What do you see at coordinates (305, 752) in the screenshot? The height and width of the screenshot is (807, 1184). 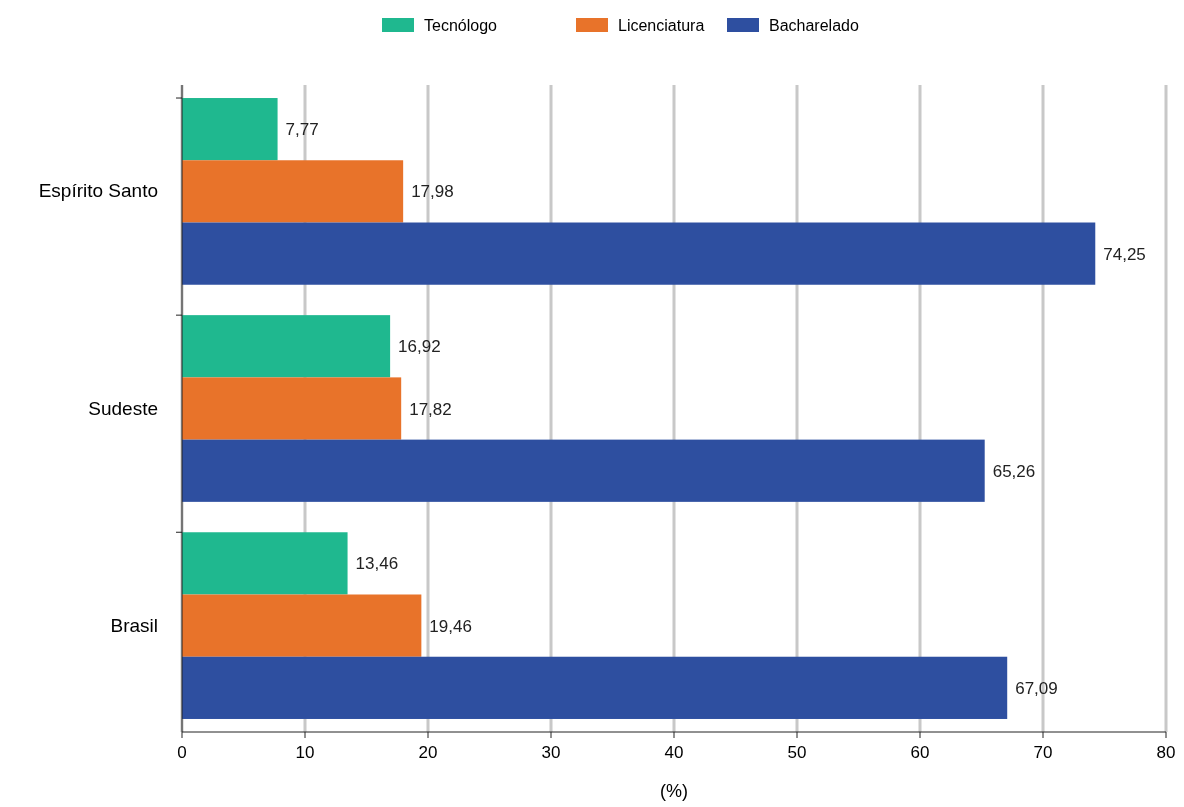 I see `x-tick-label: 10` at bounding box center [305, 752].